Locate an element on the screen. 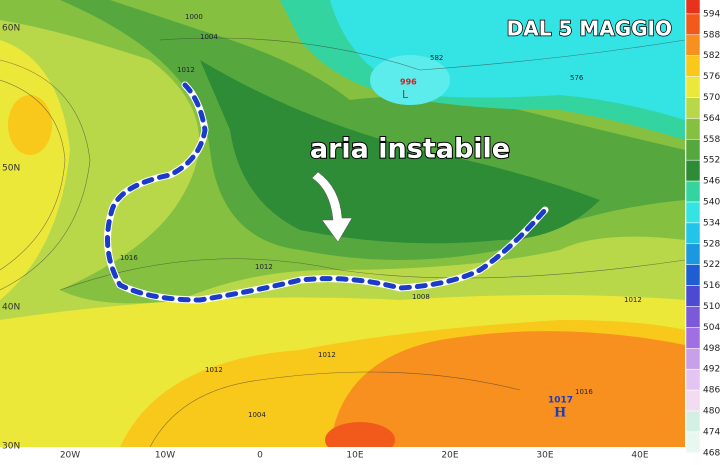 Image resolution: width=723 pixels, height=465 pixels. lon-label: 30E is located at coordinates (544, 456).